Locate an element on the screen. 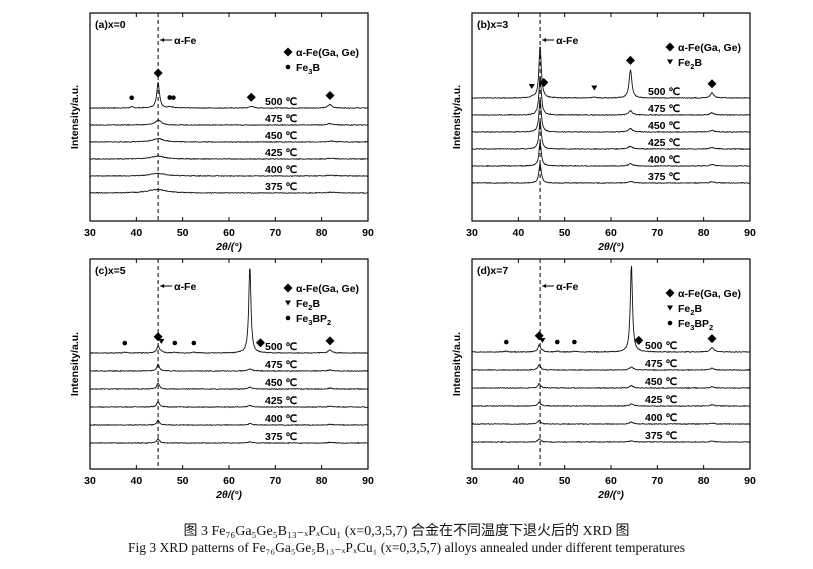 This screenshot has height=569, width=813. plot-frame is located at coordinates (229, 117).